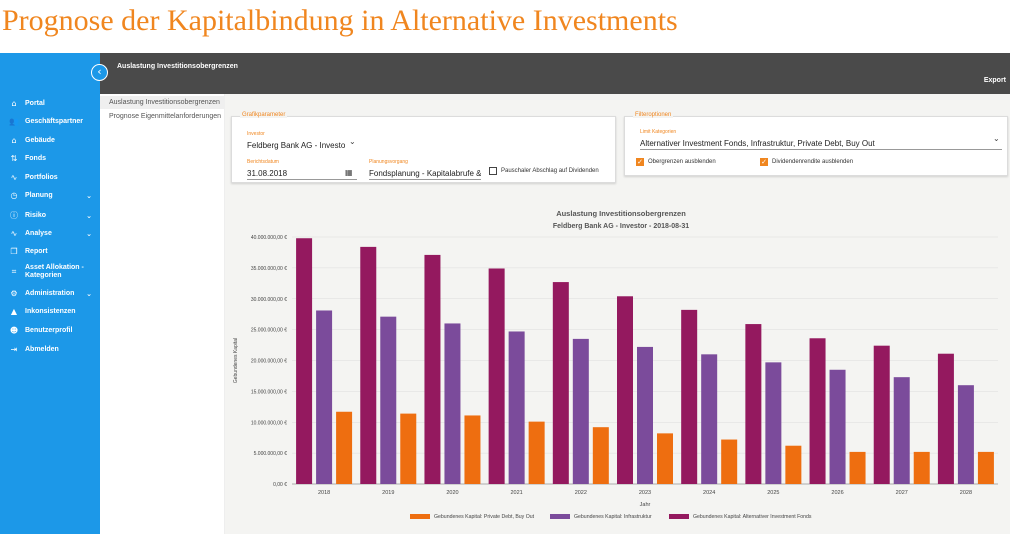 The image size is (1010, 534). I want to click on x-tick-label: 2018, so click(324, 493).